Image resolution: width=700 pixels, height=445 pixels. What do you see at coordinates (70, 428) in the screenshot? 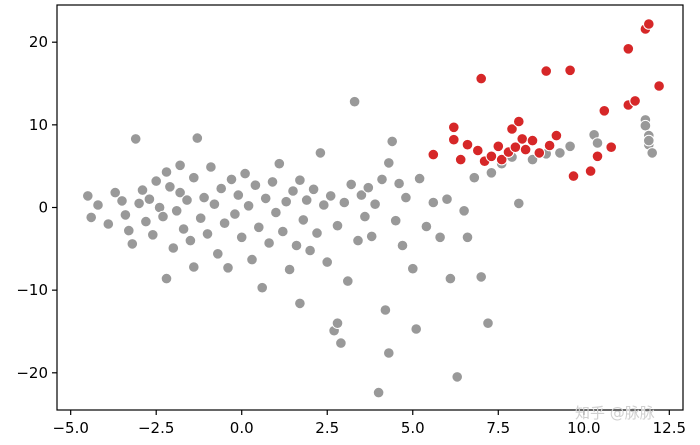
I see `x-tick-label: −5.0` at bounding box center [70, 428].